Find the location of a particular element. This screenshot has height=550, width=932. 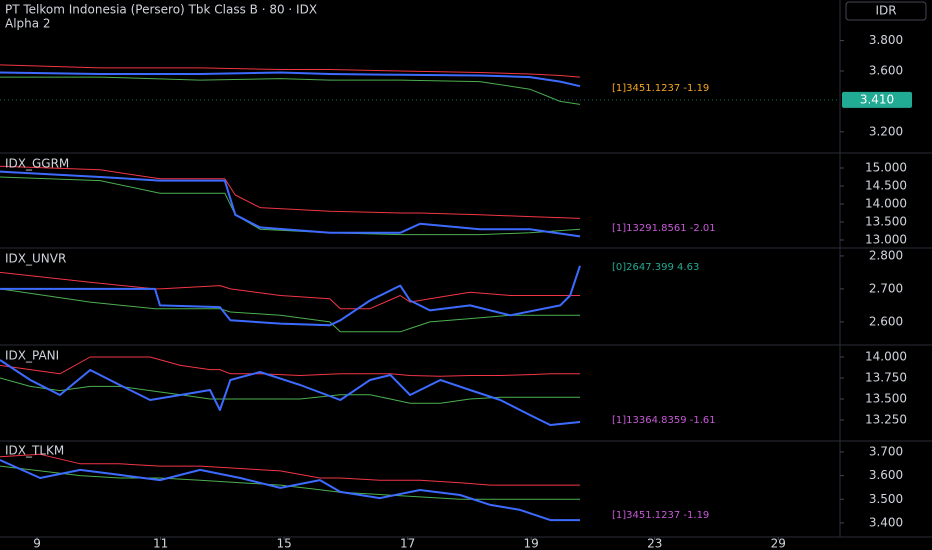

y-tick-label: 13.000 is located at coordinates (886, 240).